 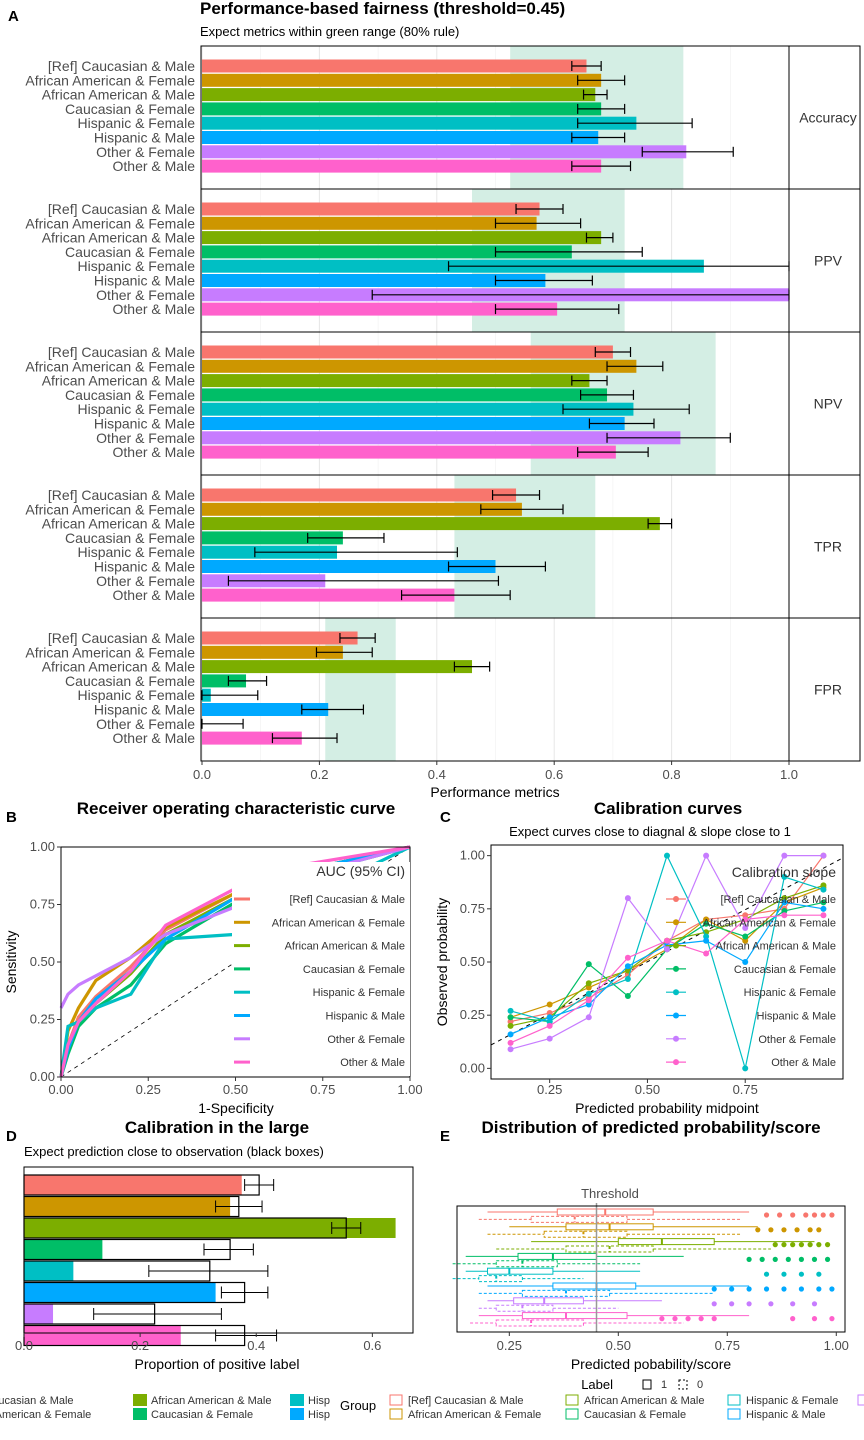 What do you see at coordinates (118, 238) in the screenshot?
I see `group-label: African American & Male` at bounding box center [118, 238].